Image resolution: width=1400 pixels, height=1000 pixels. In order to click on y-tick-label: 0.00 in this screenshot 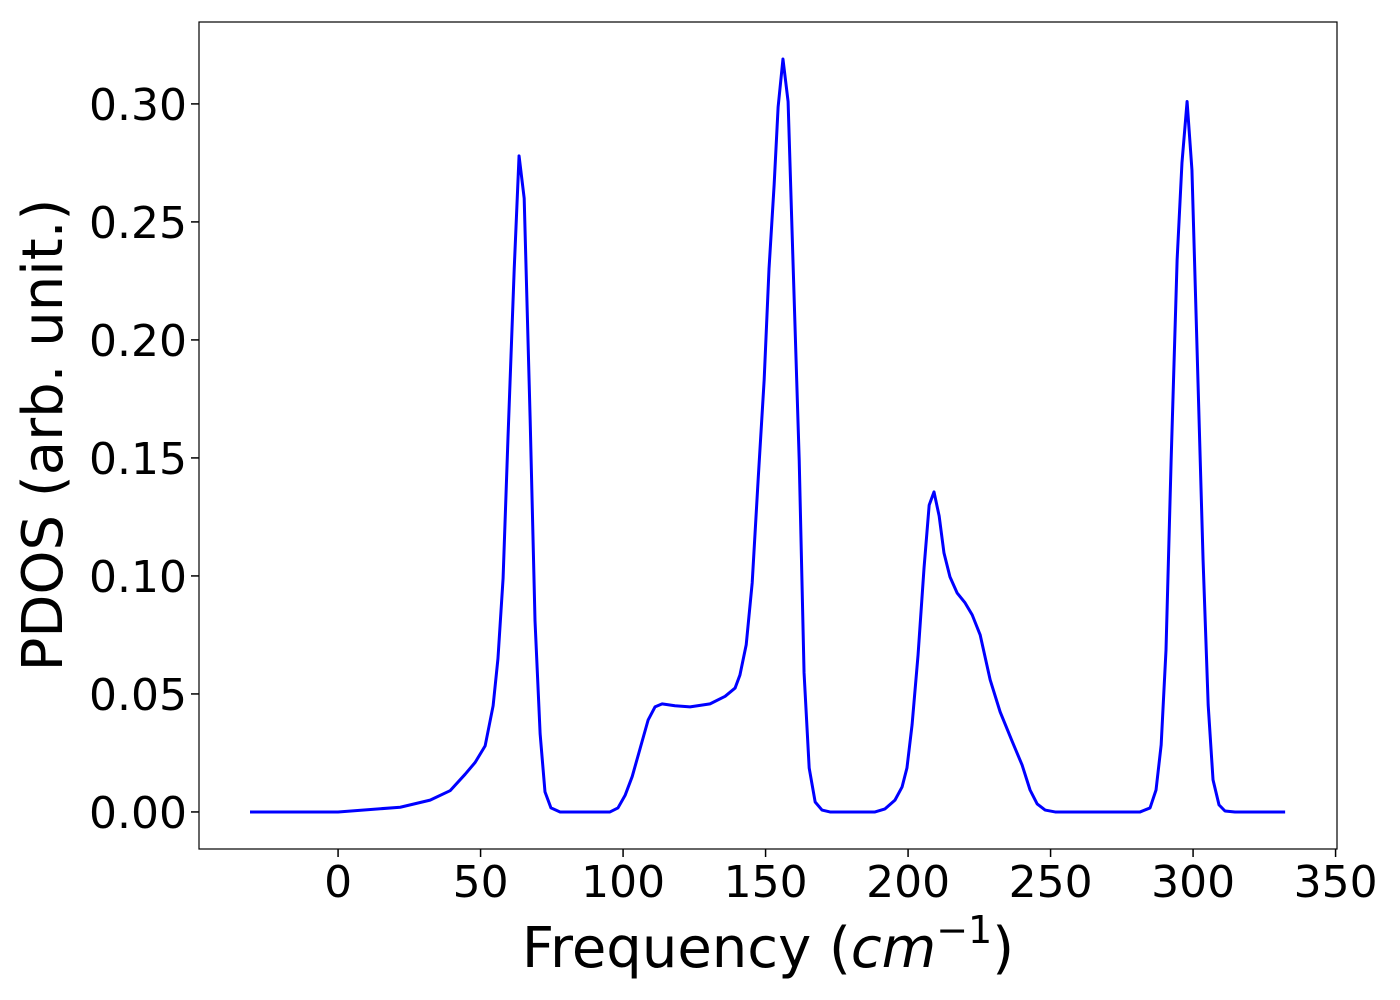, I will do `click(138, 813)`.